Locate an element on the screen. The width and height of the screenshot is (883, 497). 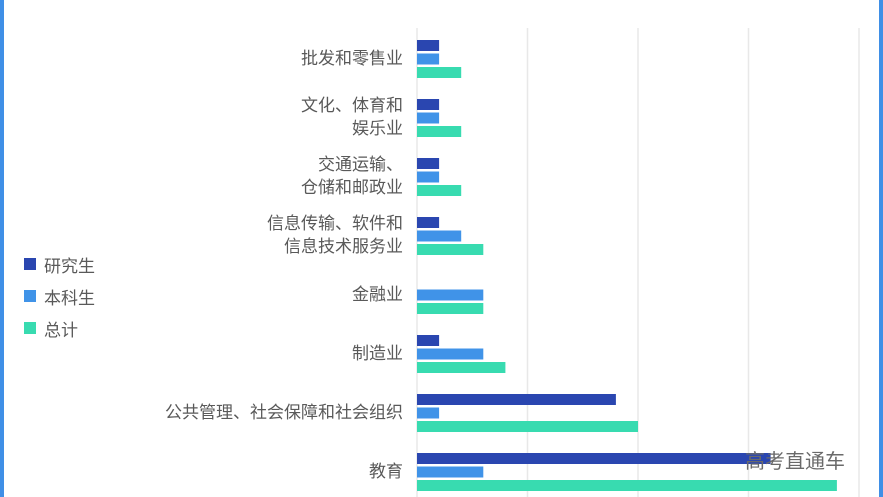
category-label: 公共管理、社会保障和社会组织 is located at coordinates (284, 412).